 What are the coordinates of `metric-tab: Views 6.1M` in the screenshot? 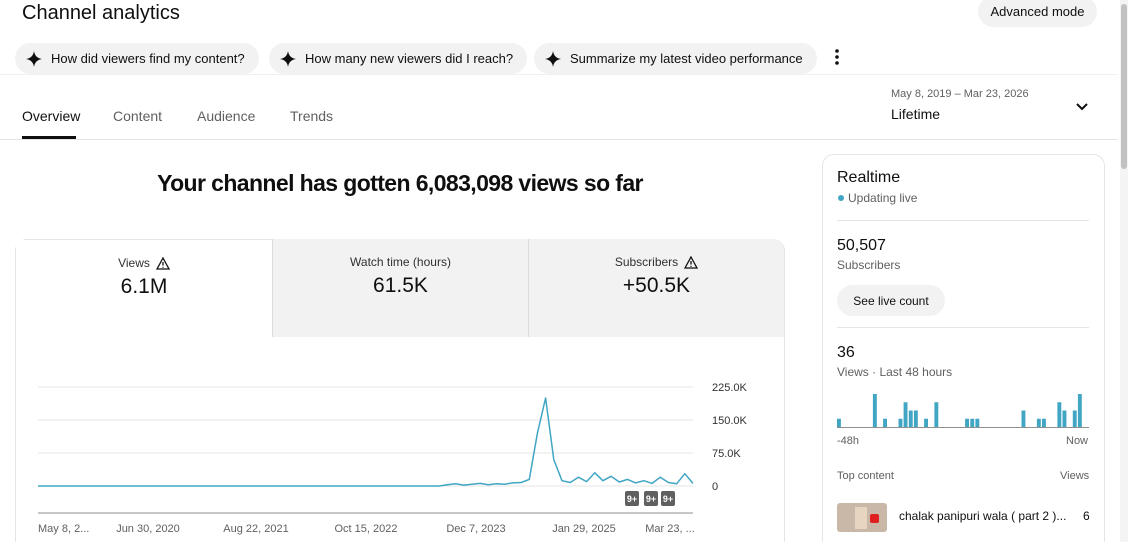 It's located at (144, 289).